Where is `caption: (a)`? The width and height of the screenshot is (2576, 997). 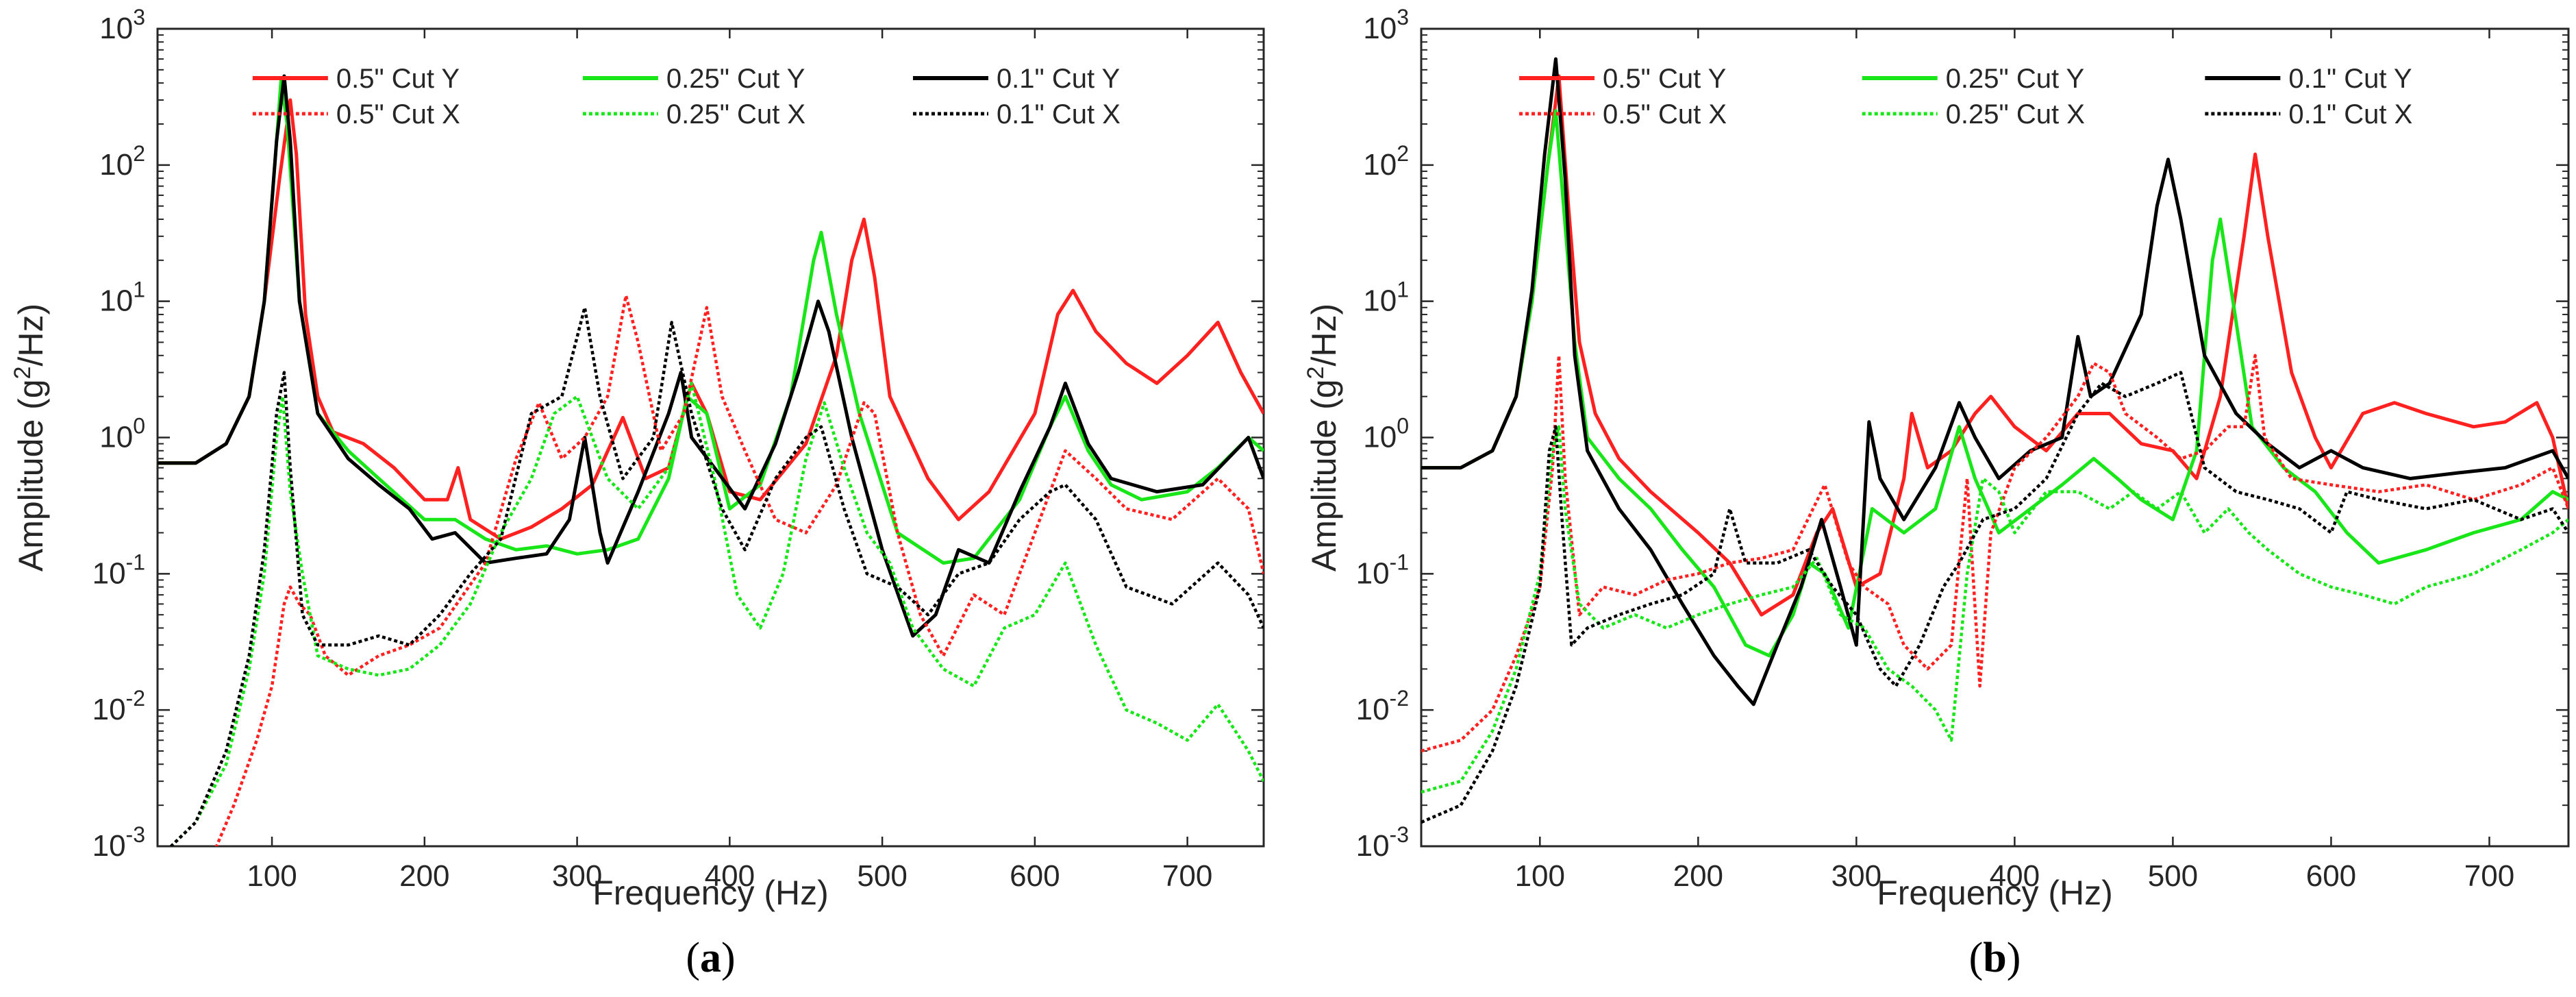 caption: (a) is located at coordinates (710, 958).